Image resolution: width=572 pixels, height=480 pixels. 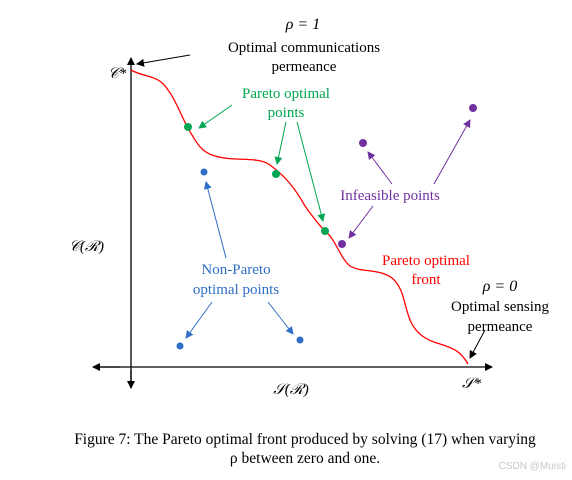 What do you see at coordinates (304, 67) in the screenshot?
I see `optimal-comm-label-2: permeance` at bounding box center [304, 67].